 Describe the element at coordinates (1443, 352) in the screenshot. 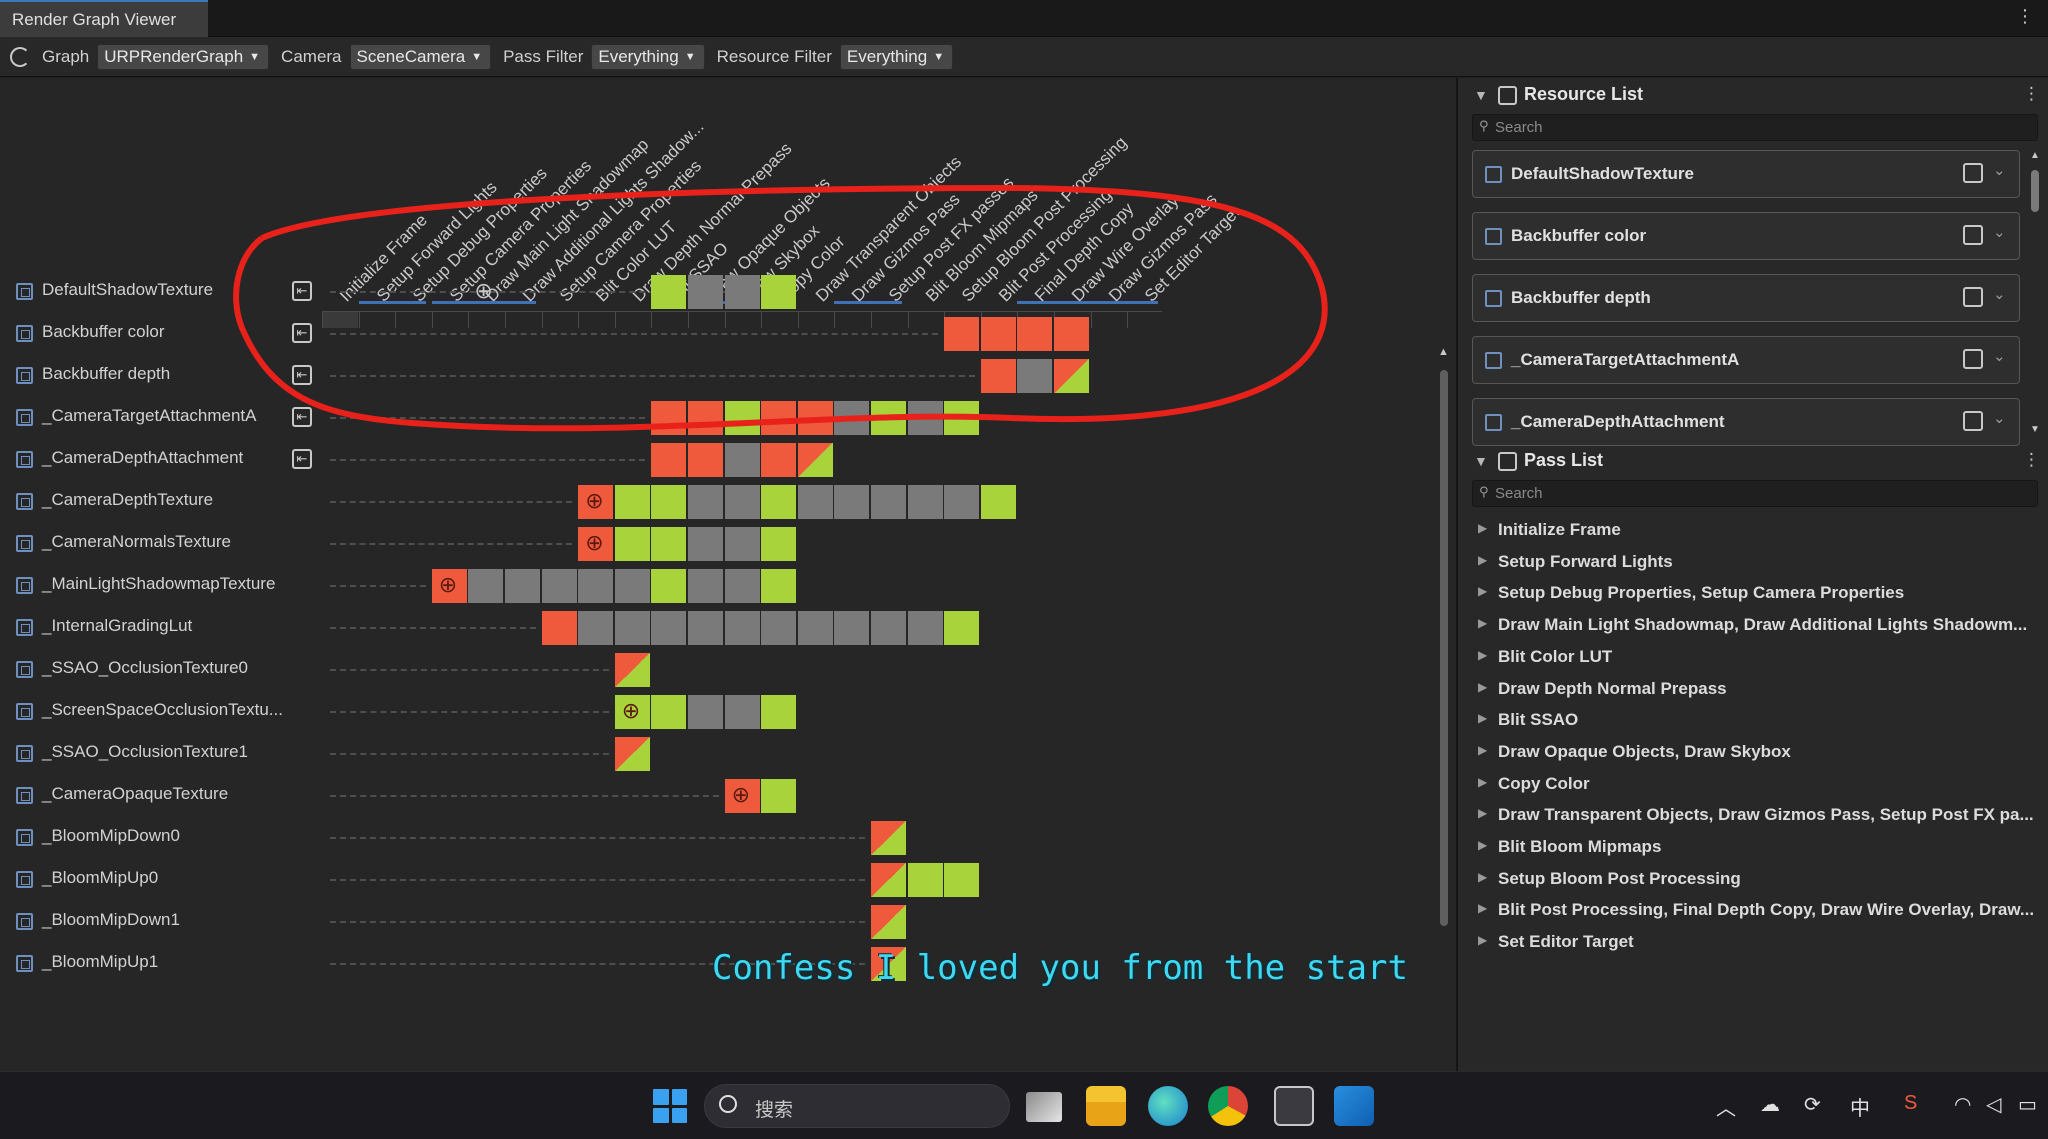

I see `scroll-up-icon: ▲` at that location.